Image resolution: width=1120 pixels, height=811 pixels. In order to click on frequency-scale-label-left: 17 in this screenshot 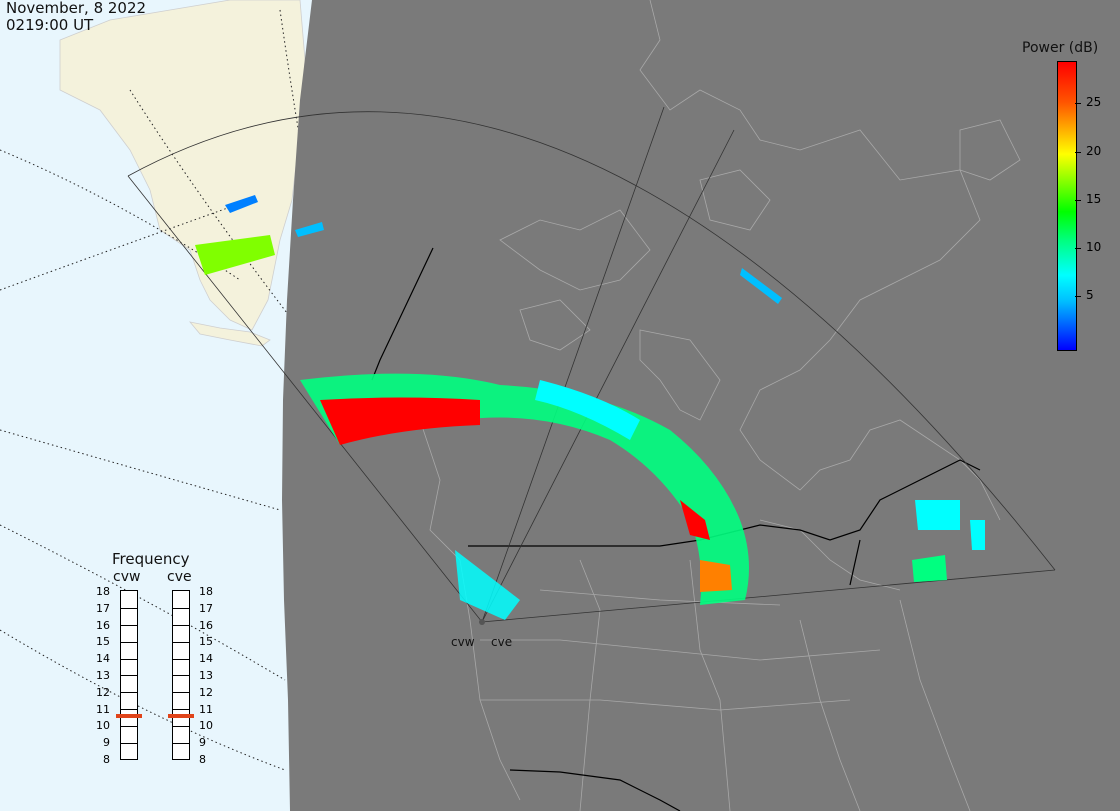, I will do `click(103, 608)`.